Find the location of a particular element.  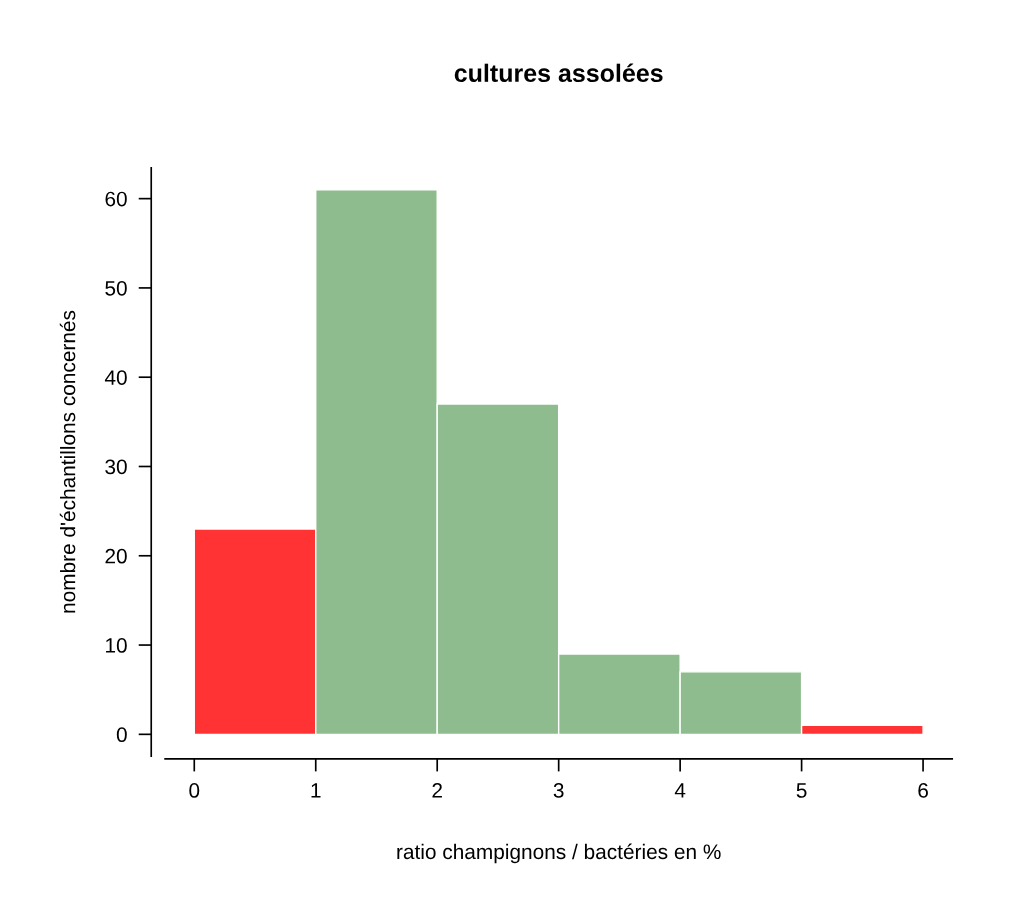

y-tick-label: 20 is located at coordinates (116, 556).